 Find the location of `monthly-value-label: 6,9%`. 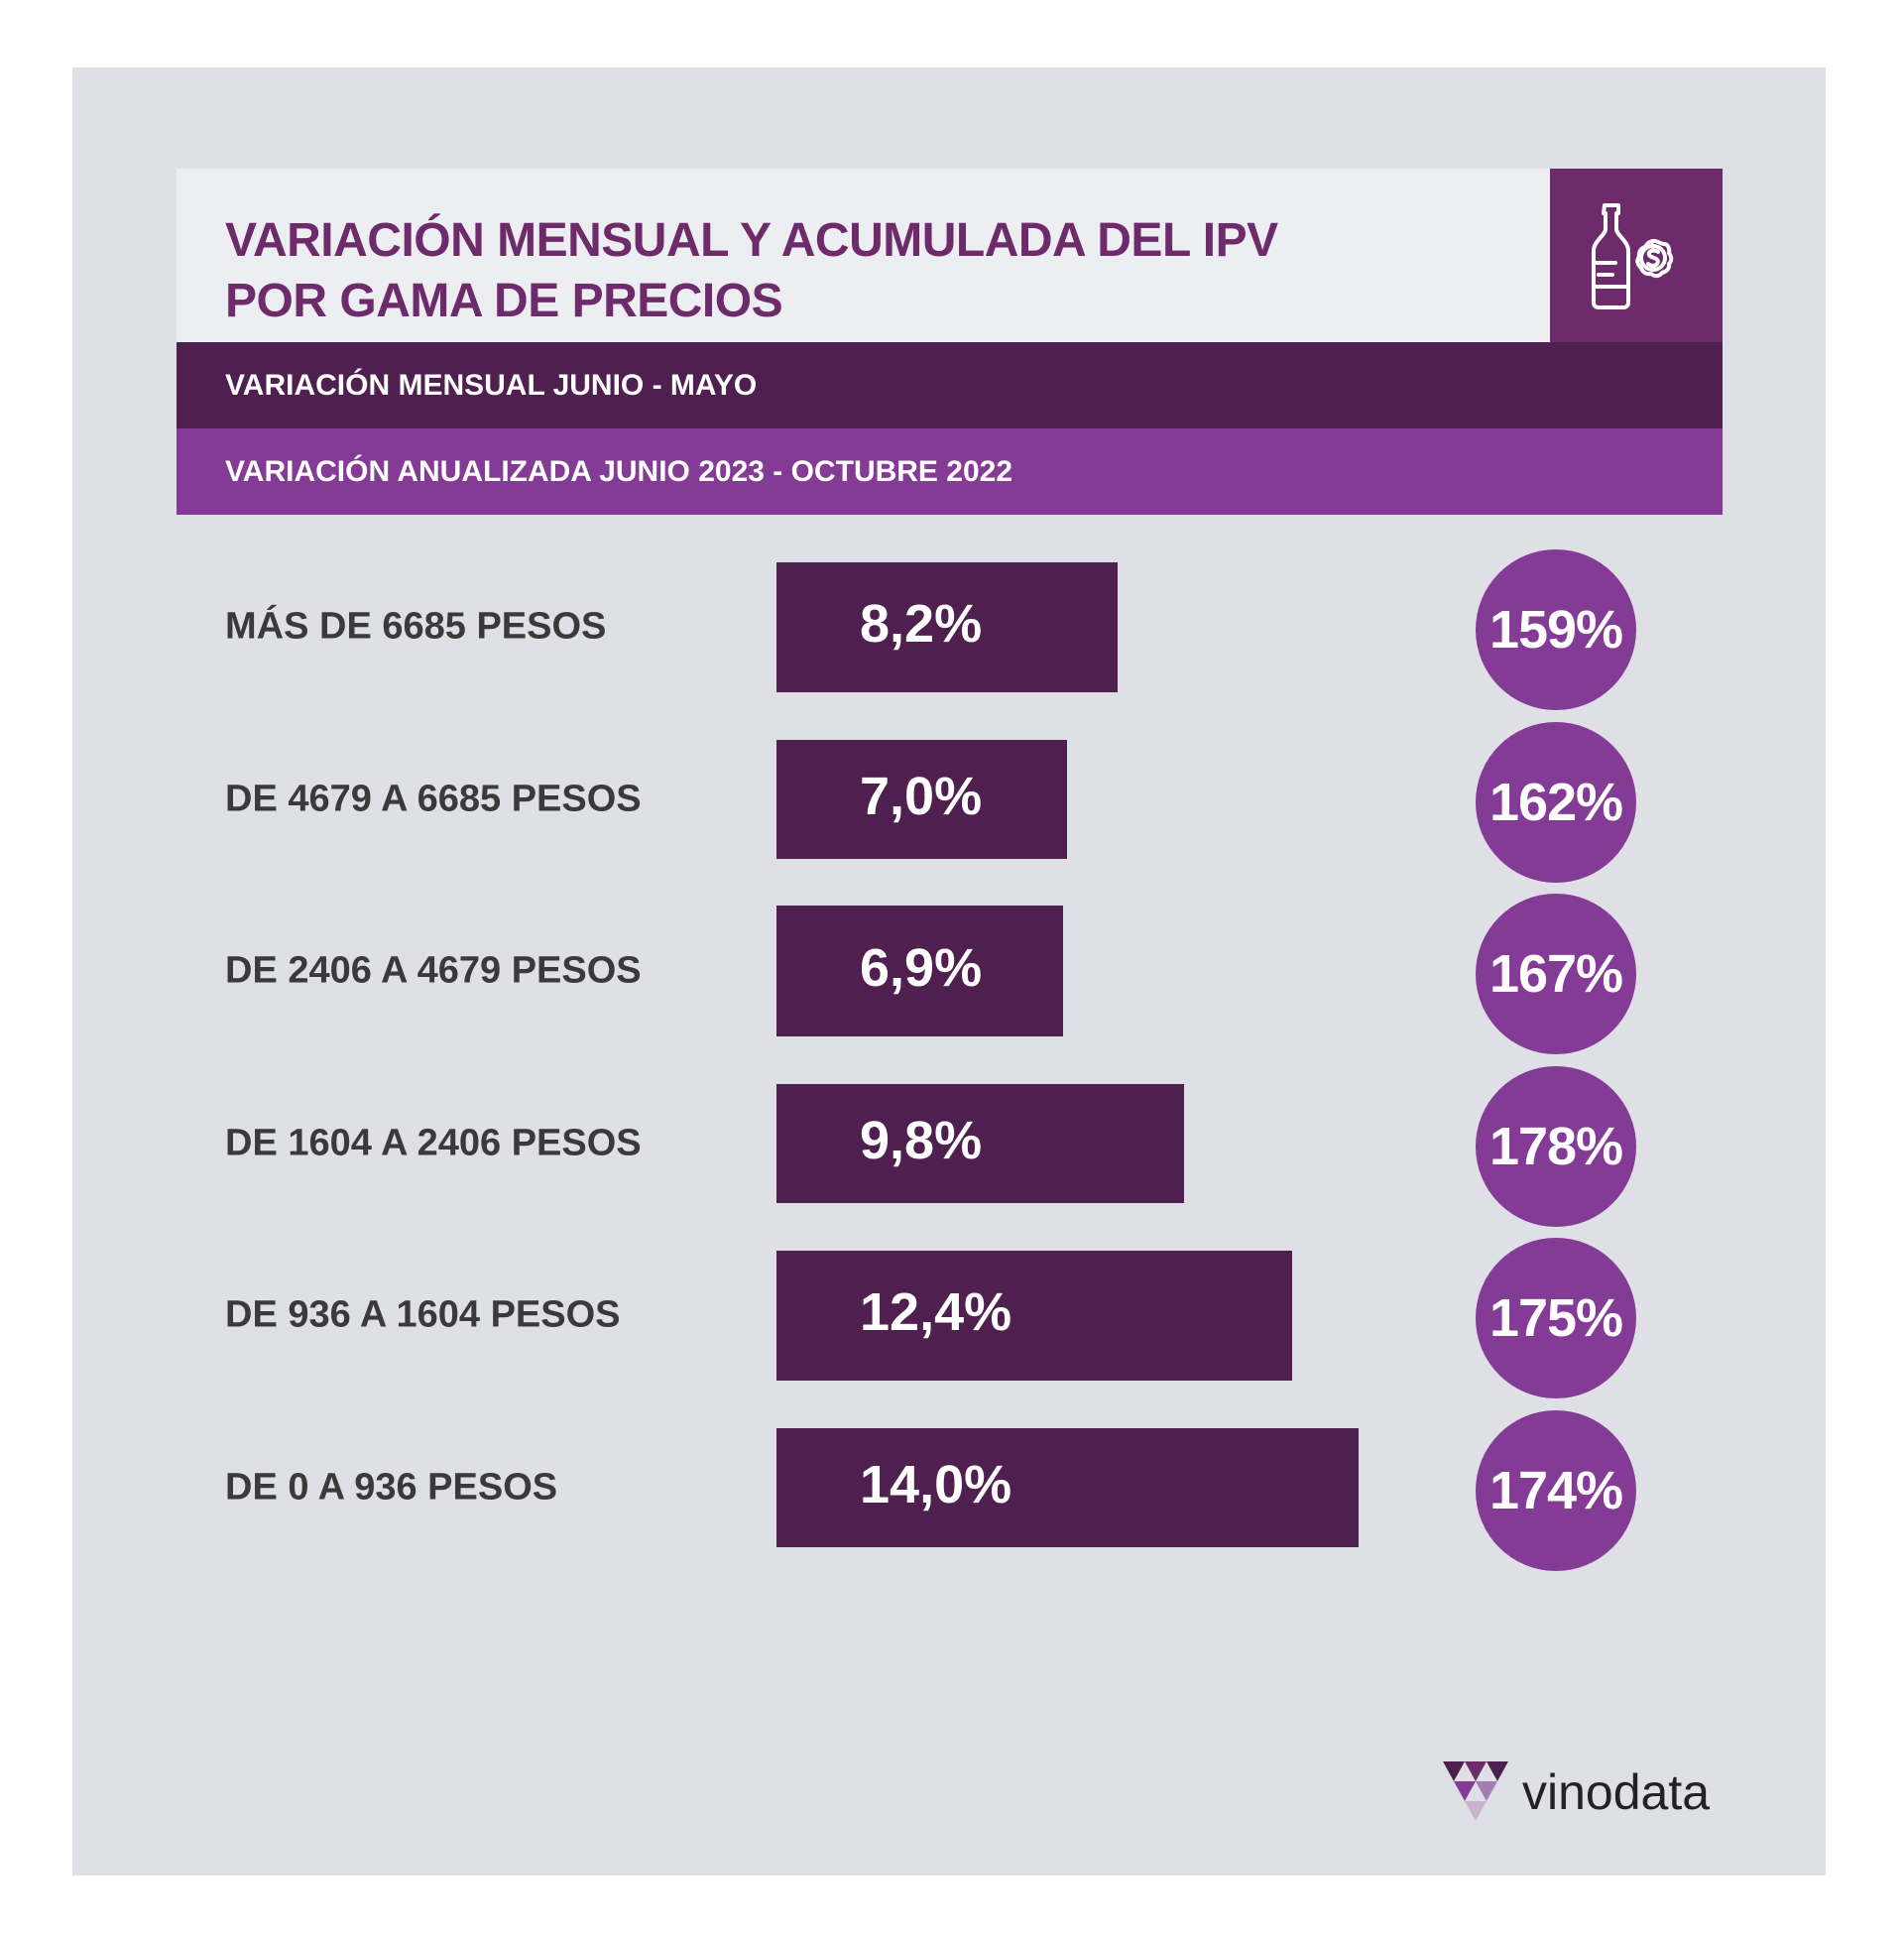

monthly-value-label: 6,9% is located at coordinates (921, 968).